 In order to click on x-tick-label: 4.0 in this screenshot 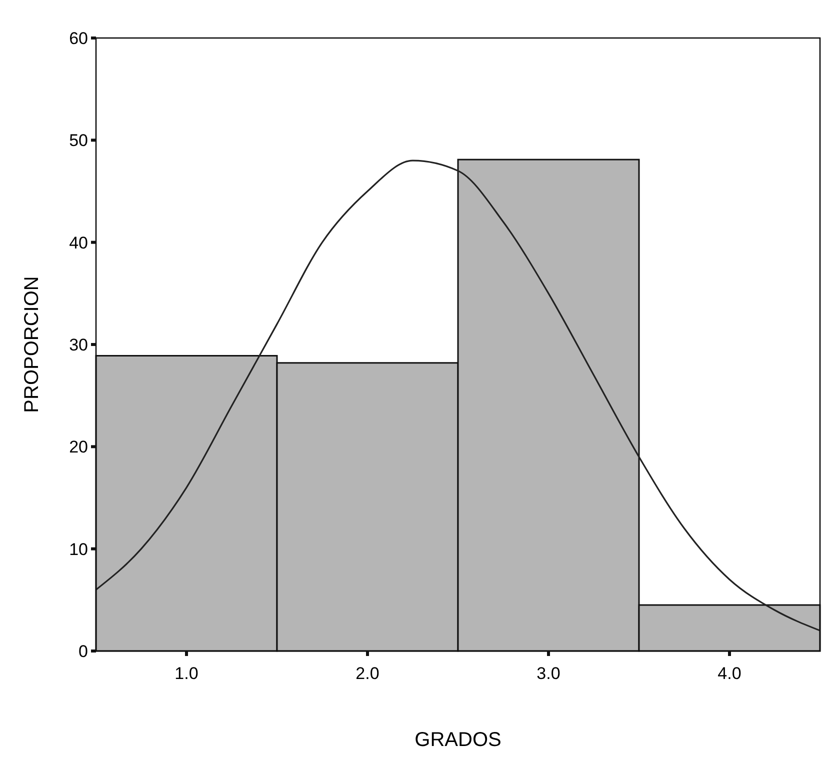, I will do `click(730, 673)`.